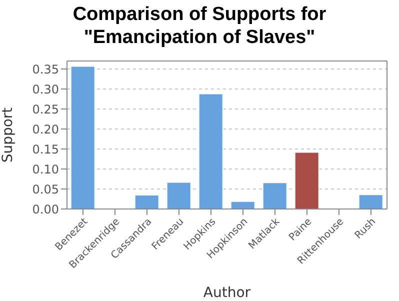 The image size is (399, 301). Describe the element at coordinates (45, 69) in the screenshot. I see `y-tick-label: 0.35` at that location.